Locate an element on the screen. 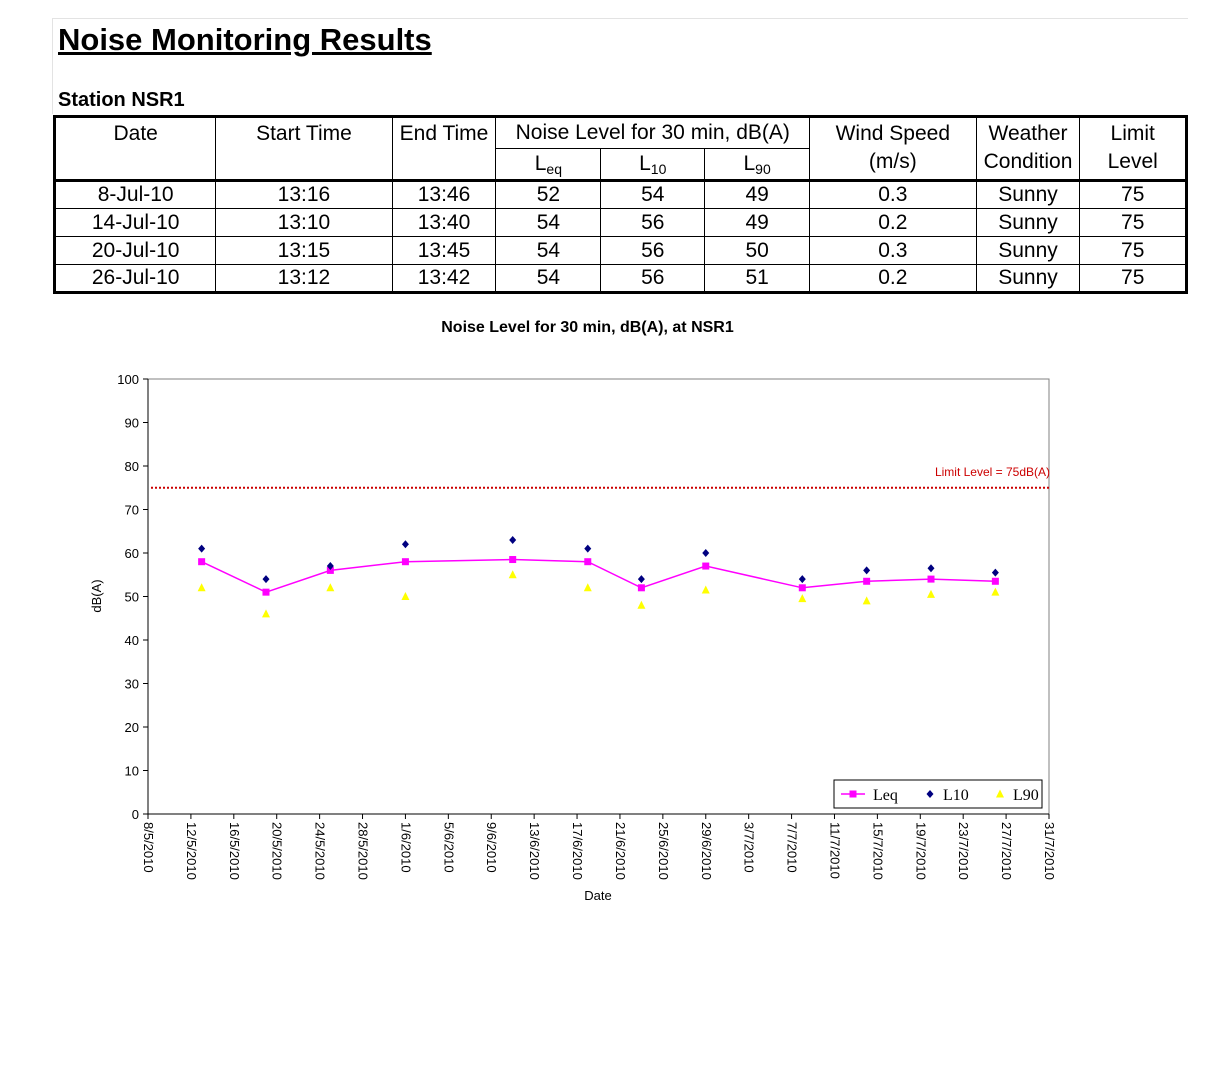 This screenshot has width=1218, height=1078. cell-end: 13:42 is located at coordinates (444, 278).